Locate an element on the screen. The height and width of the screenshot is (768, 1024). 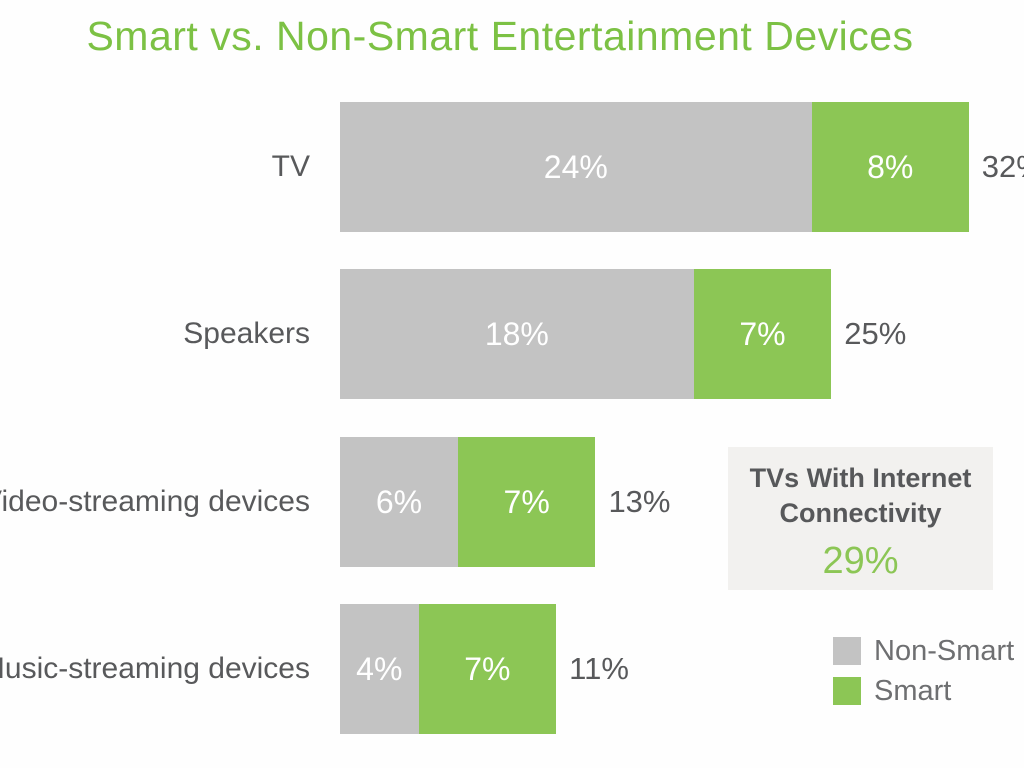
callout-box: TVs With Internet Connectivity 29% is located at coordinates (860, 518).